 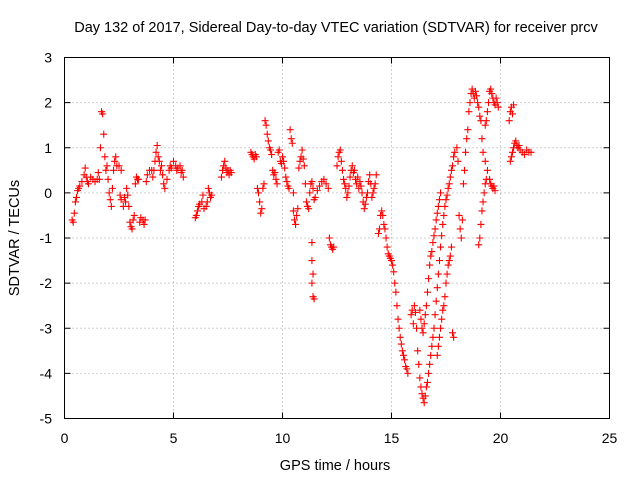 I want to click on y-tick-label: 3, so click(x=48, y=58).